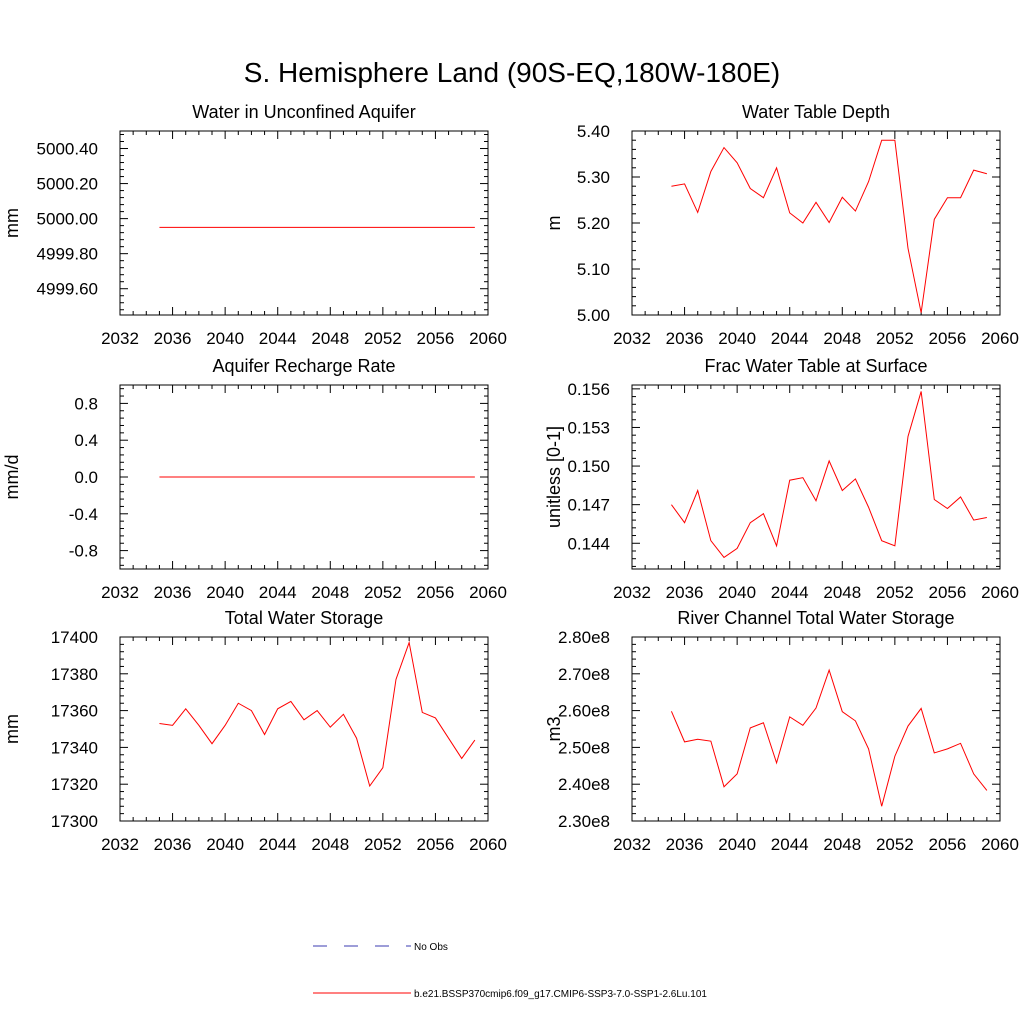 The height and width of the screenshot is (1029, 1024). Describe the element at coordinates (512, 72) in the screenshot. I see `figure-title: S. Hemisphere Land (90S-EQ,180W-180E)` at that location.